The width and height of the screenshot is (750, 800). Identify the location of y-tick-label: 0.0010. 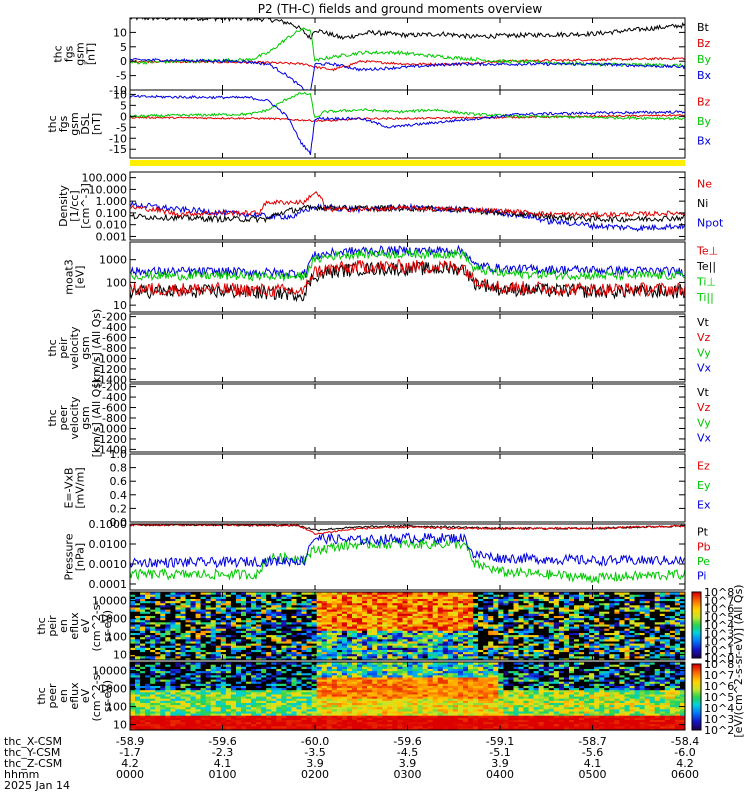
(108, 564).